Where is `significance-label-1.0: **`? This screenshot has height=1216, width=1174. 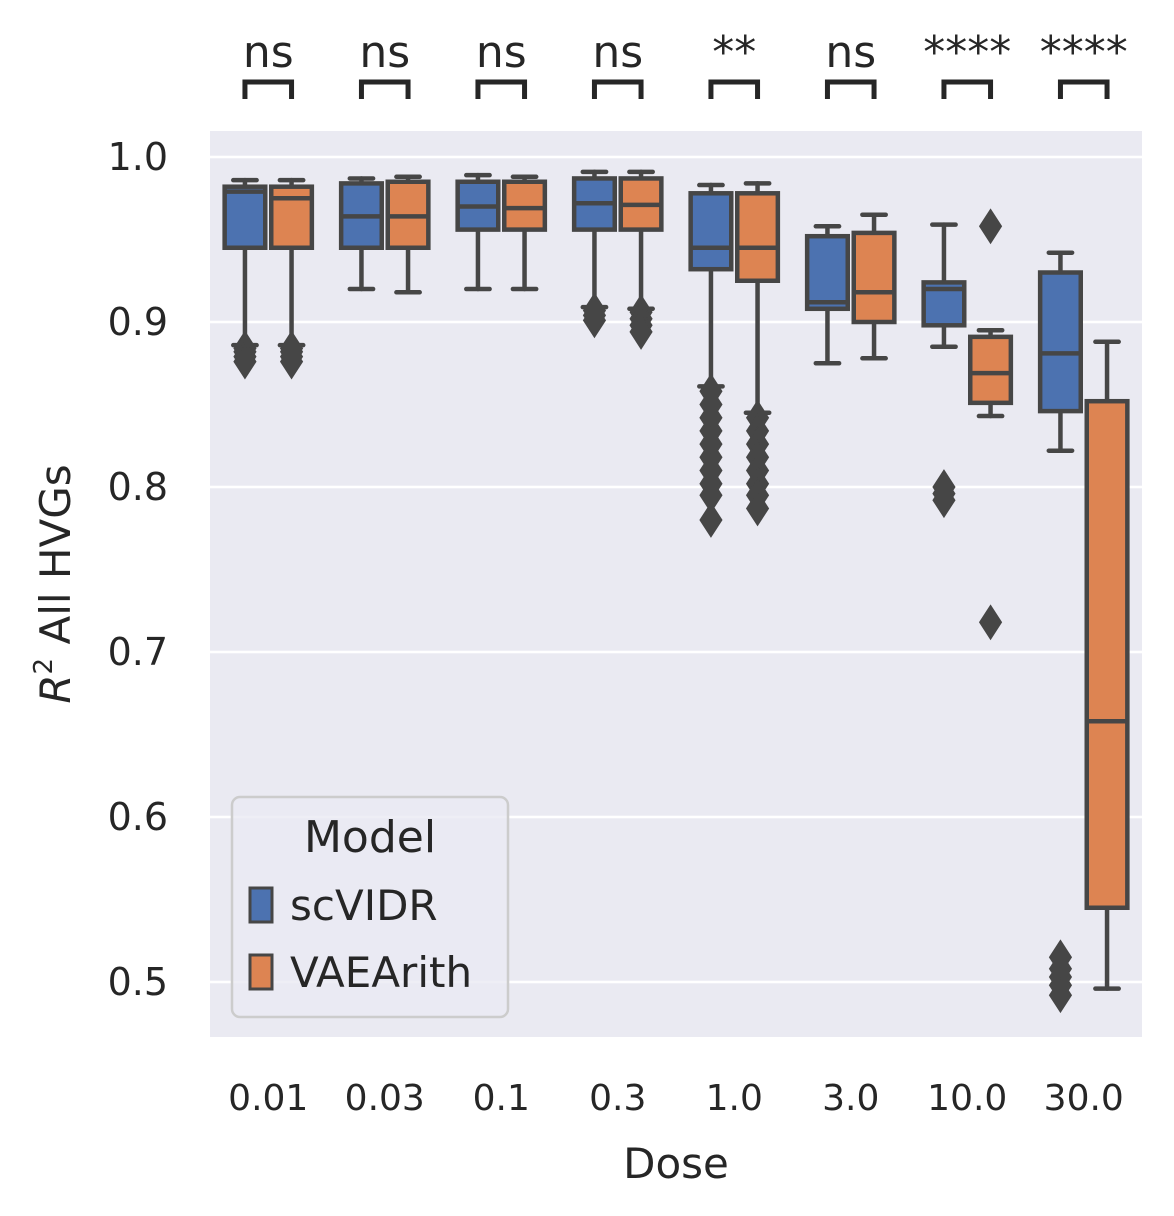
significance-label-1.0: ** is located at coordinates (734, 52).